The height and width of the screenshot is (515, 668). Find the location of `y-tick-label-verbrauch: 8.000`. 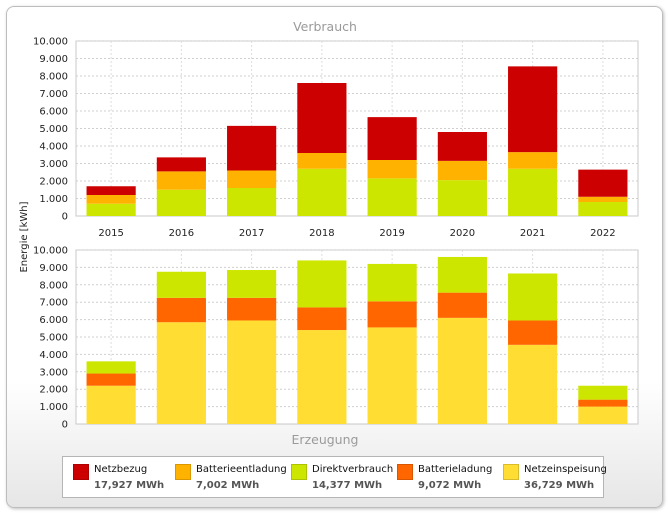

y-tick-label-verbrauch: 8.000 is located at coordinates (53, 77).